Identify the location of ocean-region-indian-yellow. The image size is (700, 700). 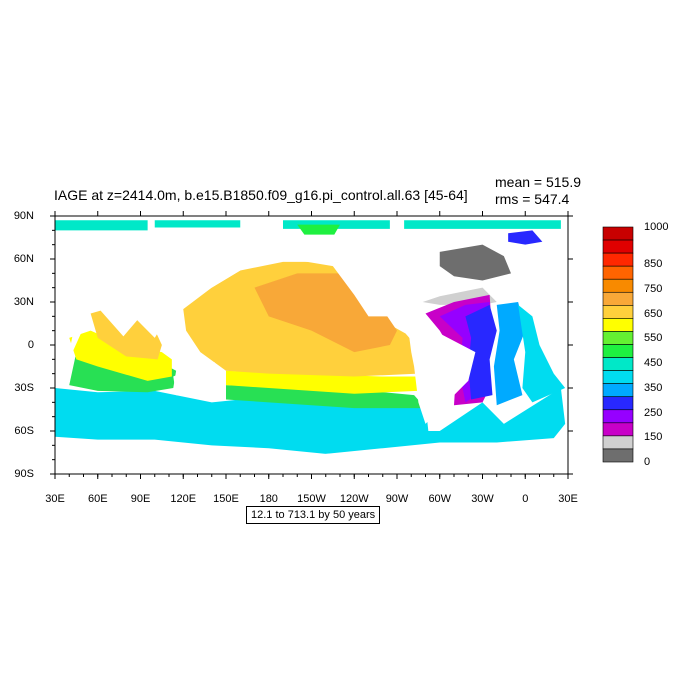
(120, 355).